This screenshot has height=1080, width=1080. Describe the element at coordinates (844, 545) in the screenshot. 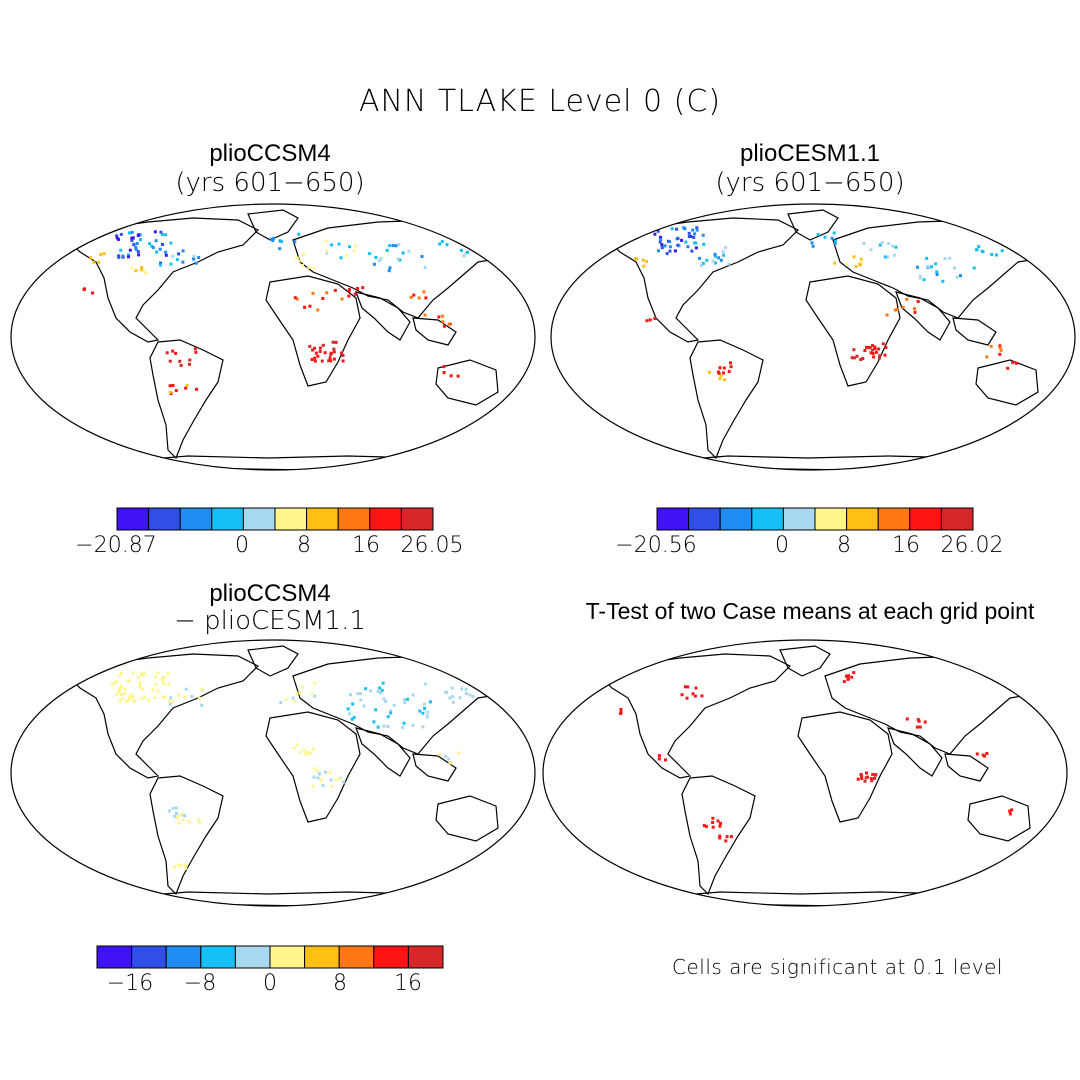

I see `colorbar-tick-label: 8` at that location.